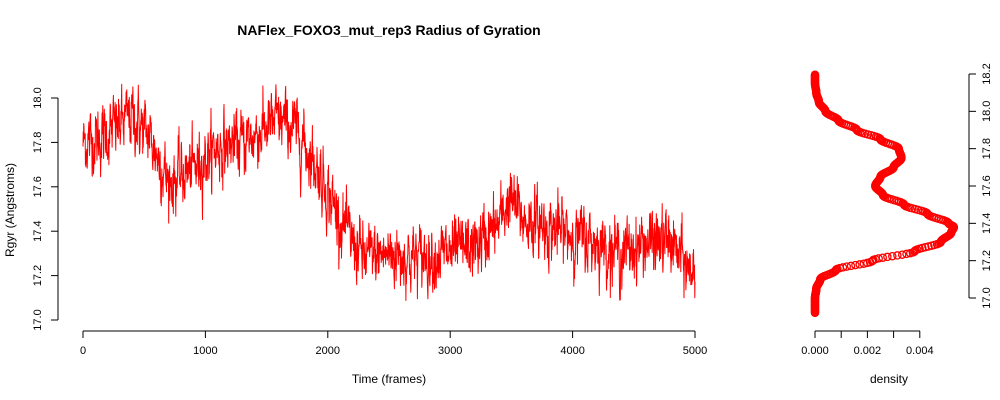 The image size is (1000, 400). I want to click on density-x-tick-label: 0.000, so click(815, 351).